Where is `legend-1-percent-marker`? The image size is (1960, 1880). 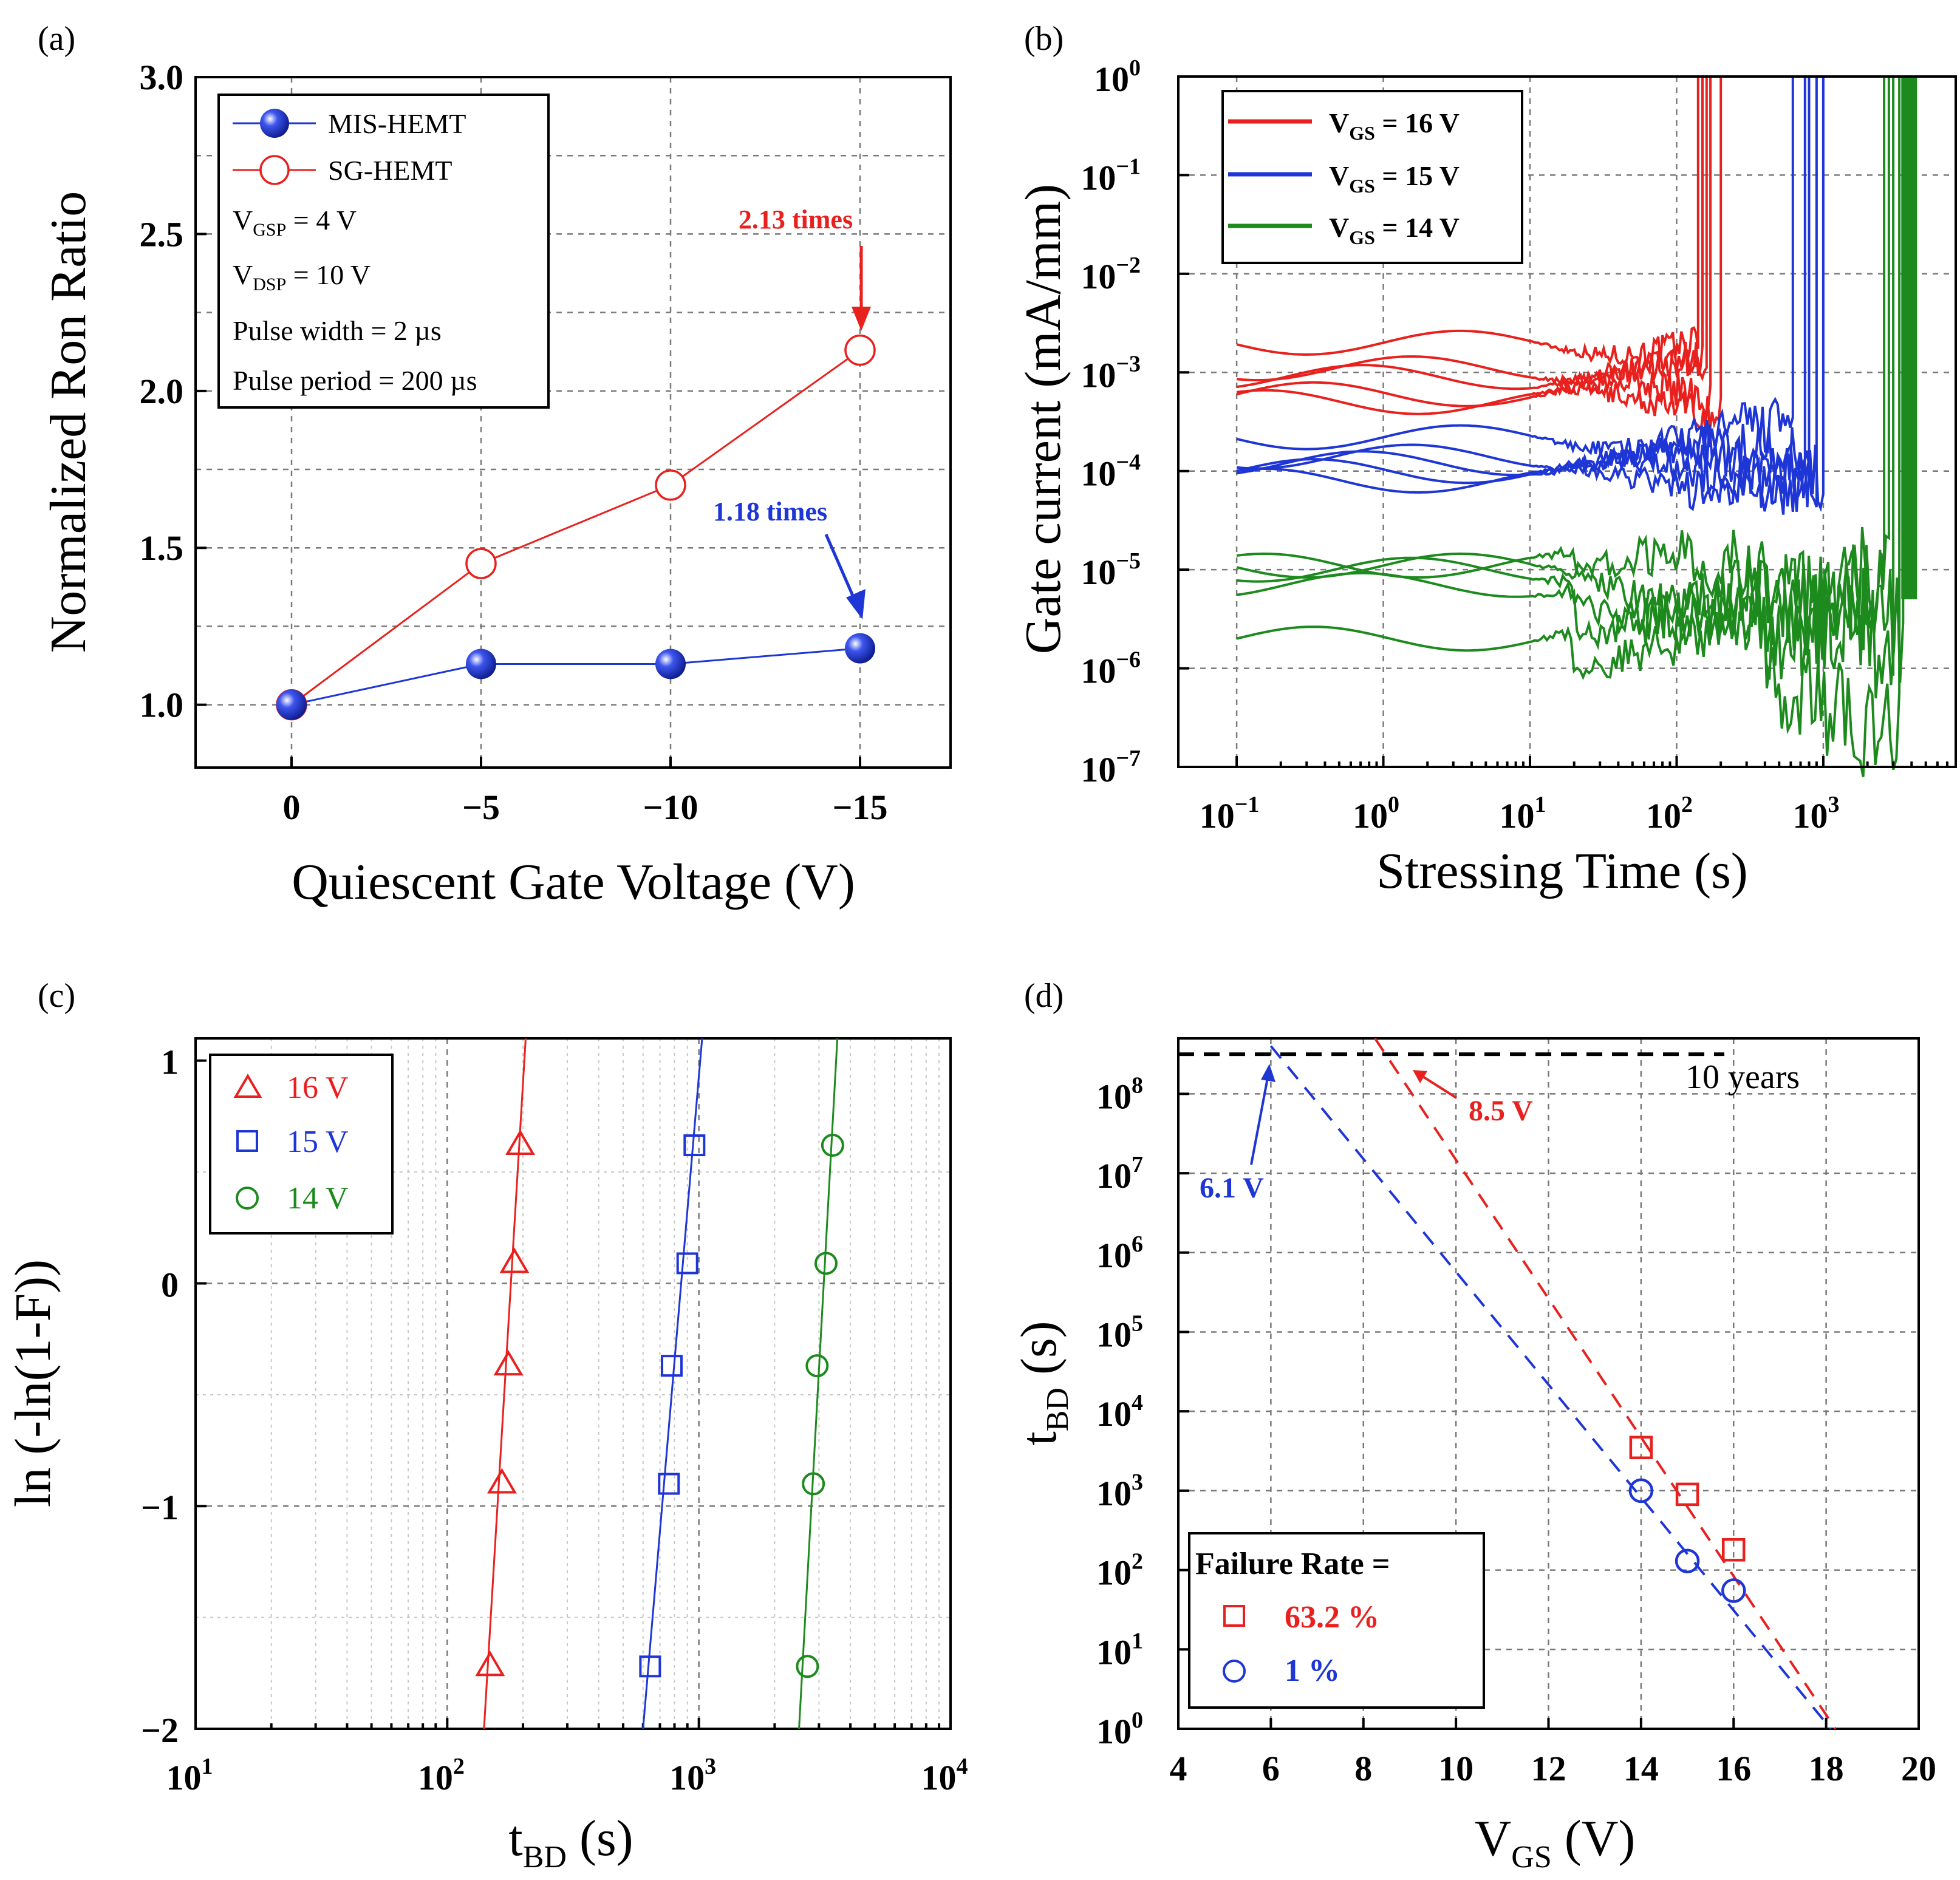 legend-1-percent-marker is located at coordinates (1234, 1671).